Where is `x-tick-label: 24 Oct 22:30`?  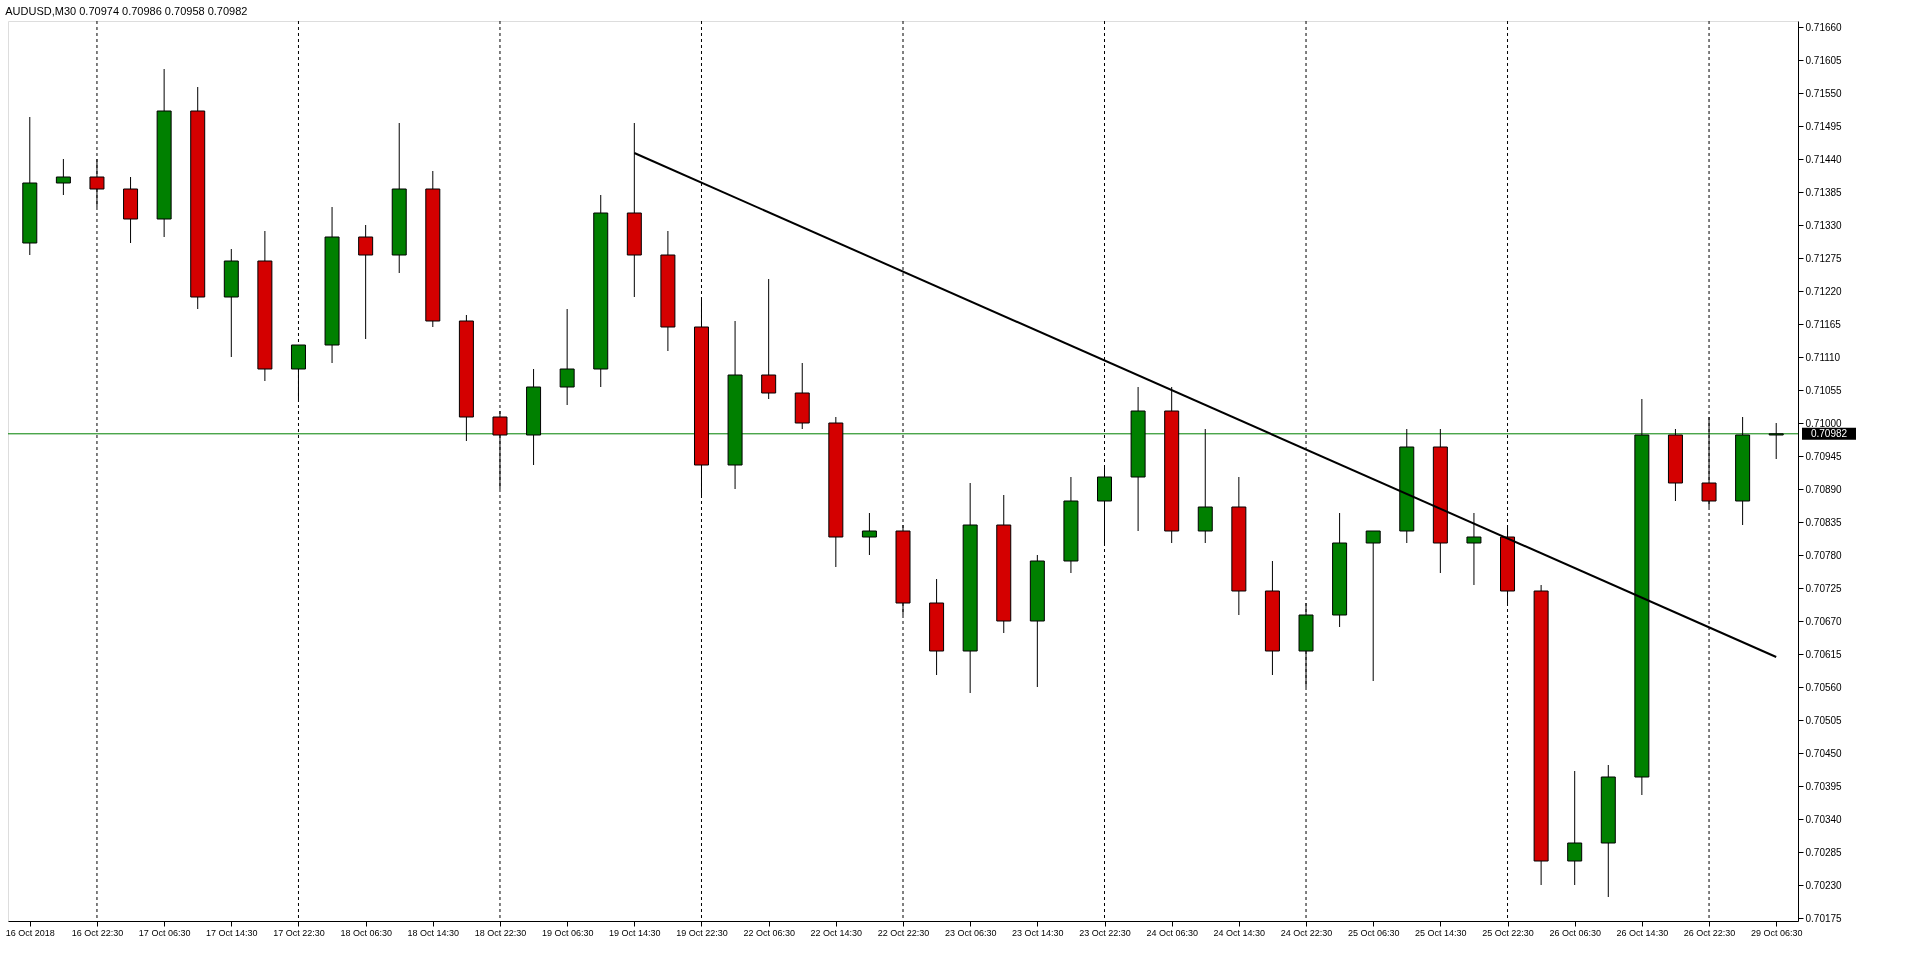
x-tick-label: 24 Oct 22:30 is located at coordinates (1306, 932).